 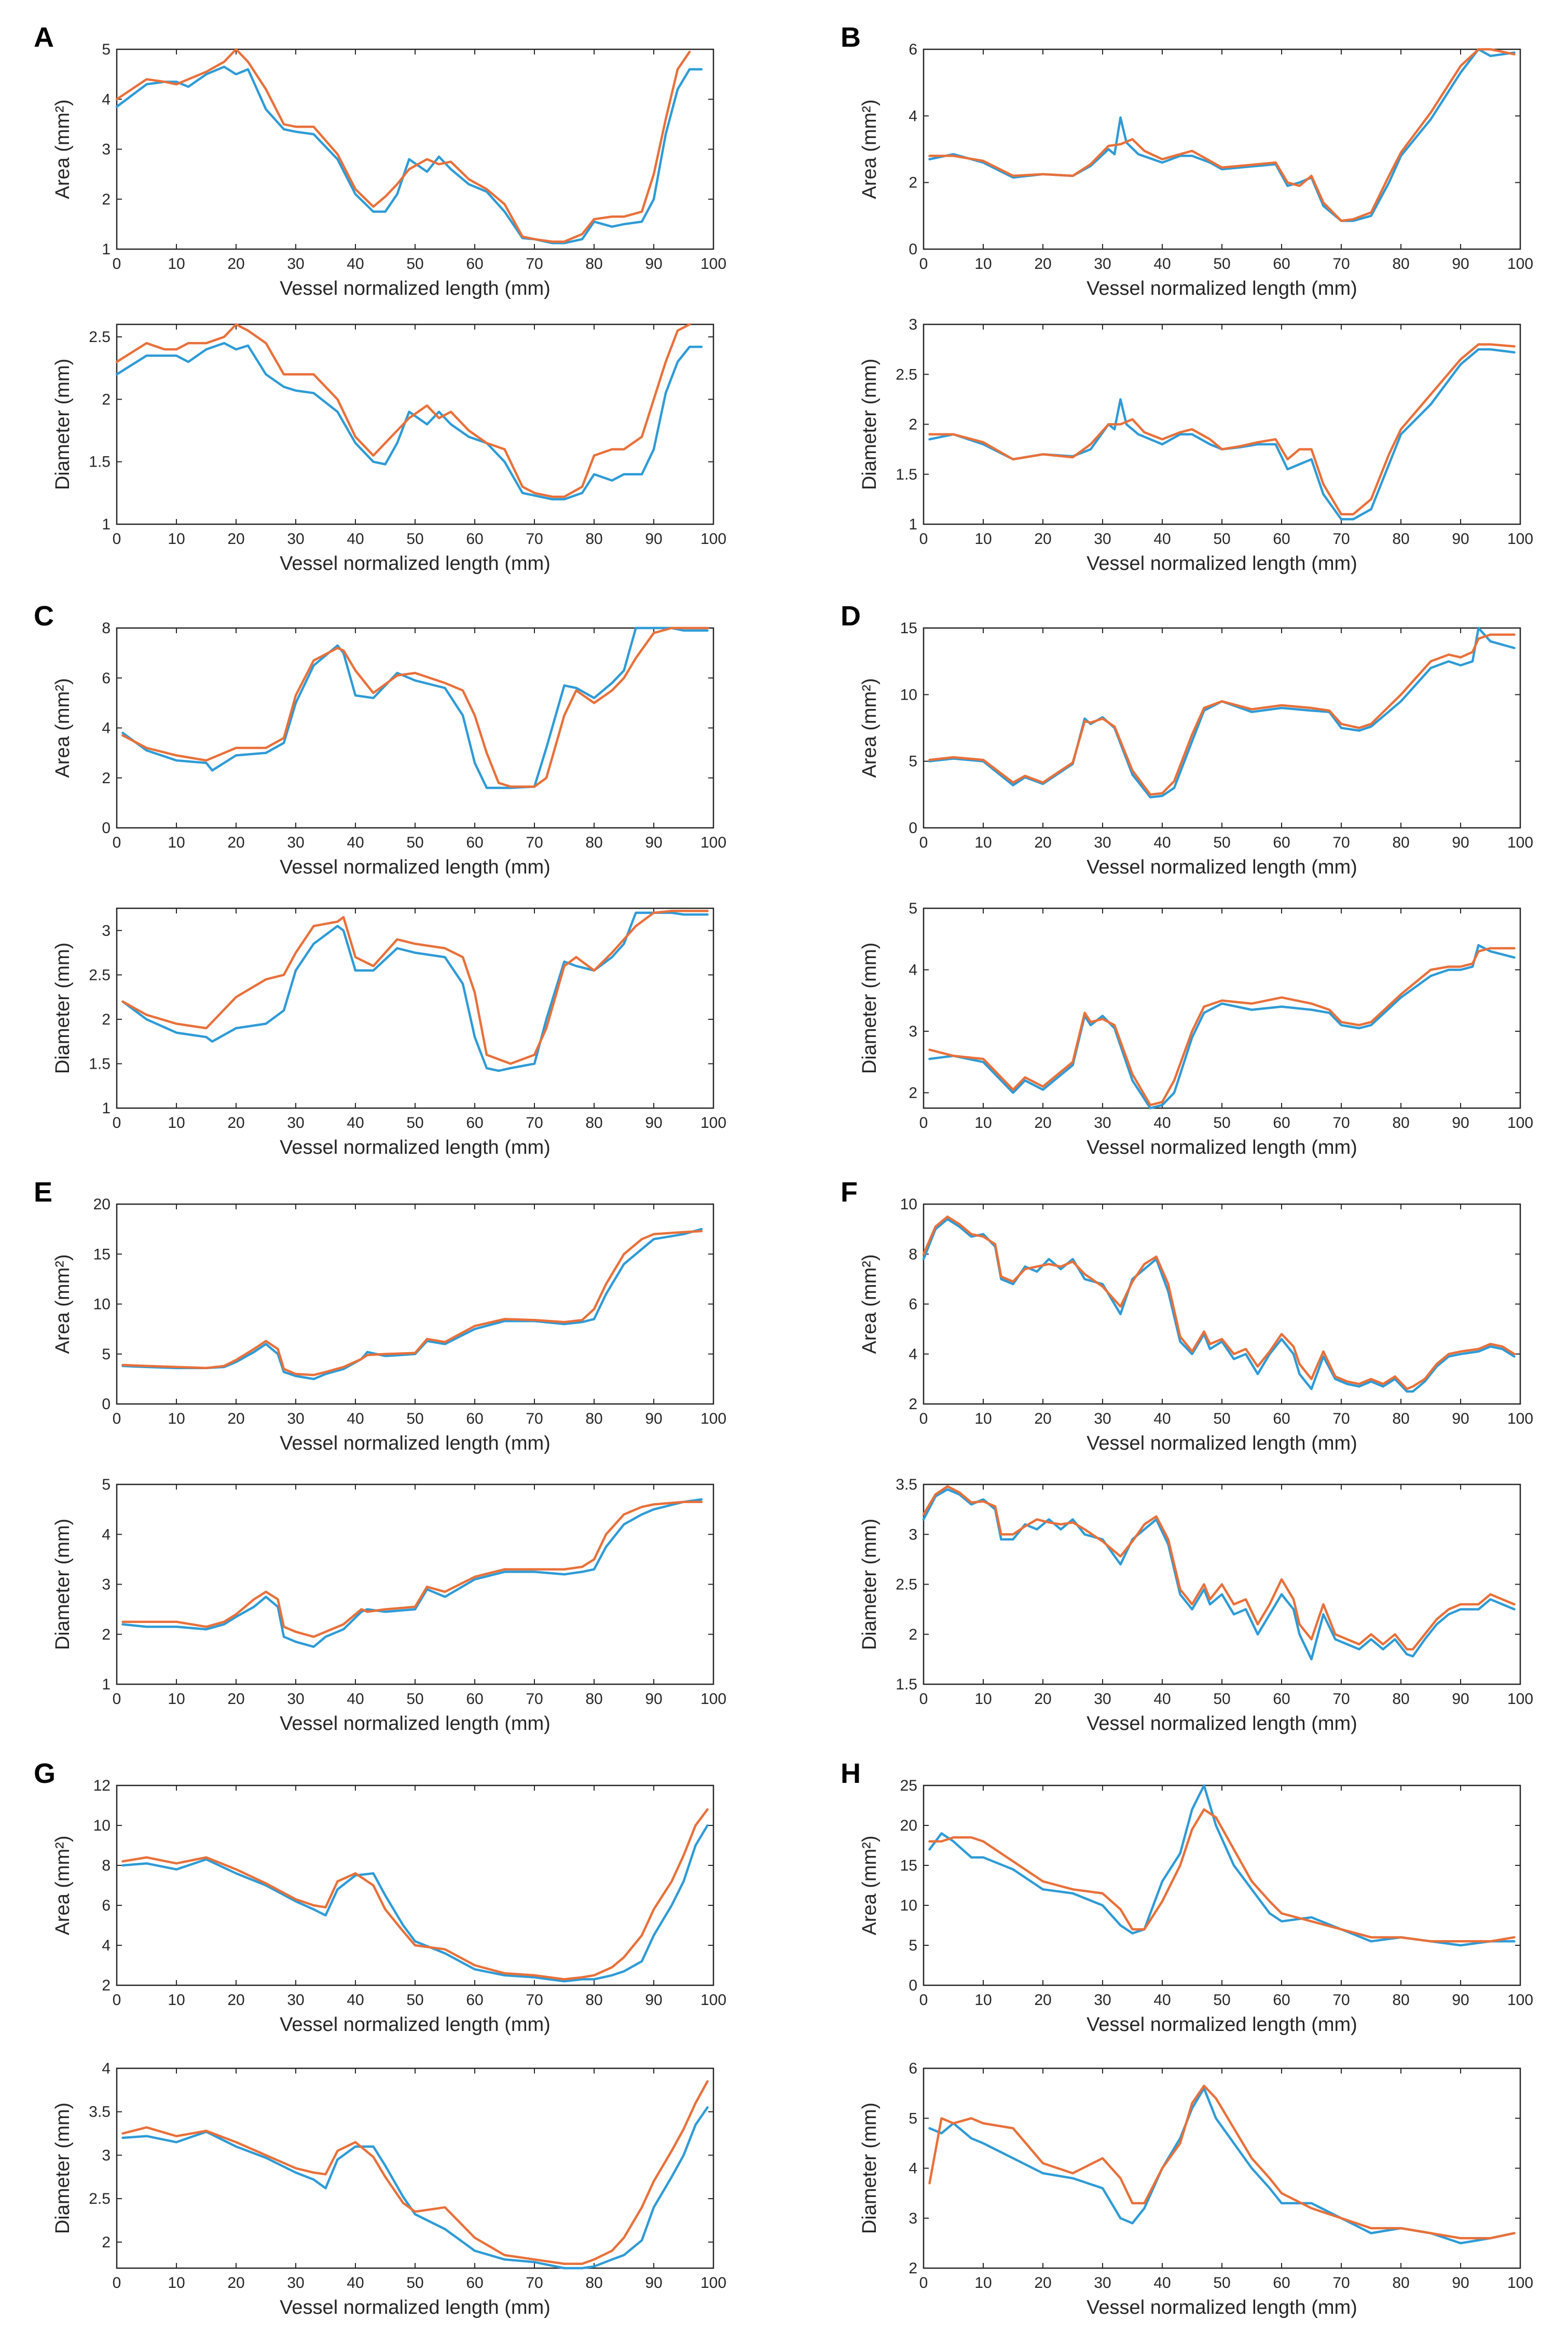 I want to click on chart-a-diameter-frame, so click(x=415, y=424).